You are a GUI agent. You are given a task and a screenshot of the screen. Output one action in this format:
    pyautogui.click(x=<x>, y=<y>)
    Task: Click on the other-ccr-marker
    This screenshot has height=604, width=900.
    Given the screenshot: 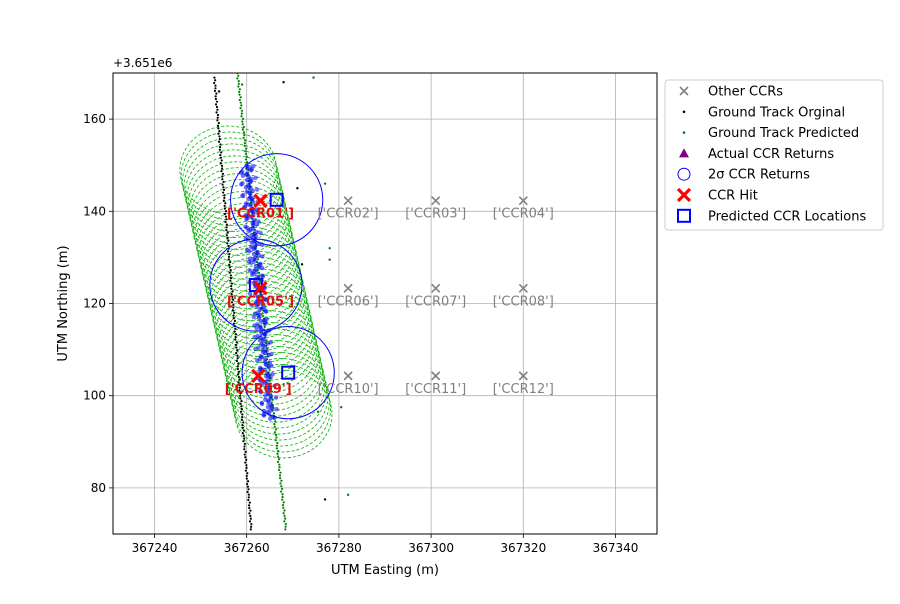 What is the action you would take?
    pyautogui.click(x=436, y=376)
    